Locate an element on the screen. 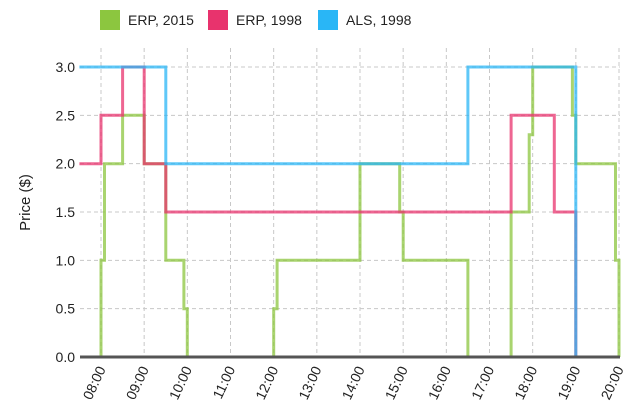 This screenshot has height=413, width=640. y-tick-label: 1.5 is located at coordinates (66, 212).